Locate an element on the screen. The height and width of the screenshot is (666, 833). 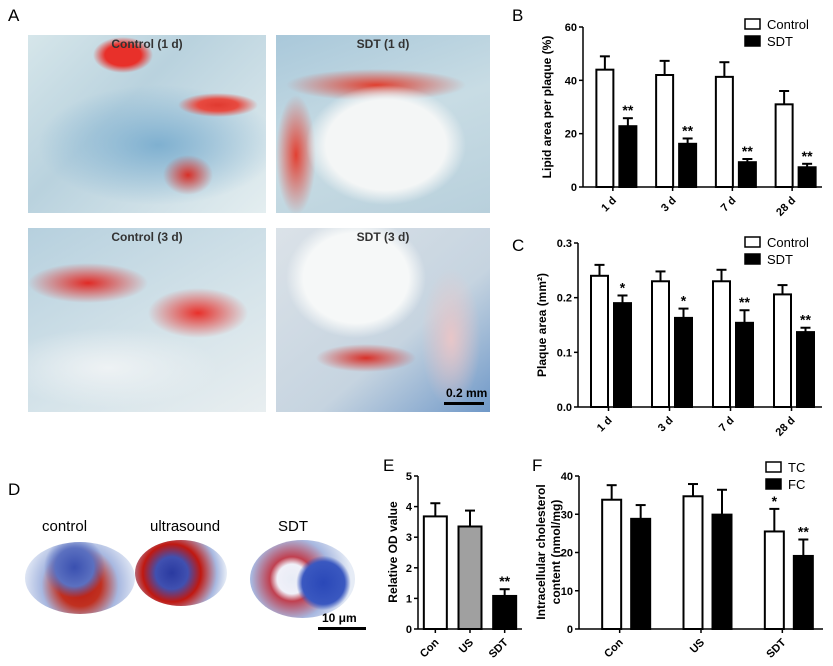
y-tick-label: 5 is located at coordinates (409, 477).